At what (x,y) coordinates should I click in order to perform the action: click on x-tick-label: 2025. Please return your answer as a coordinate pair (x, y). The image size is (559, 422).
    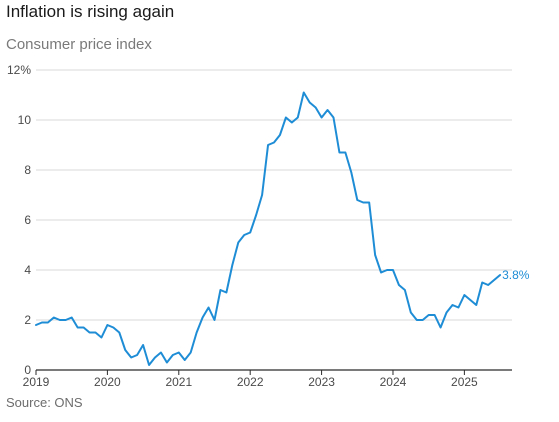
    Looking at the image, I should click on (464, 382).